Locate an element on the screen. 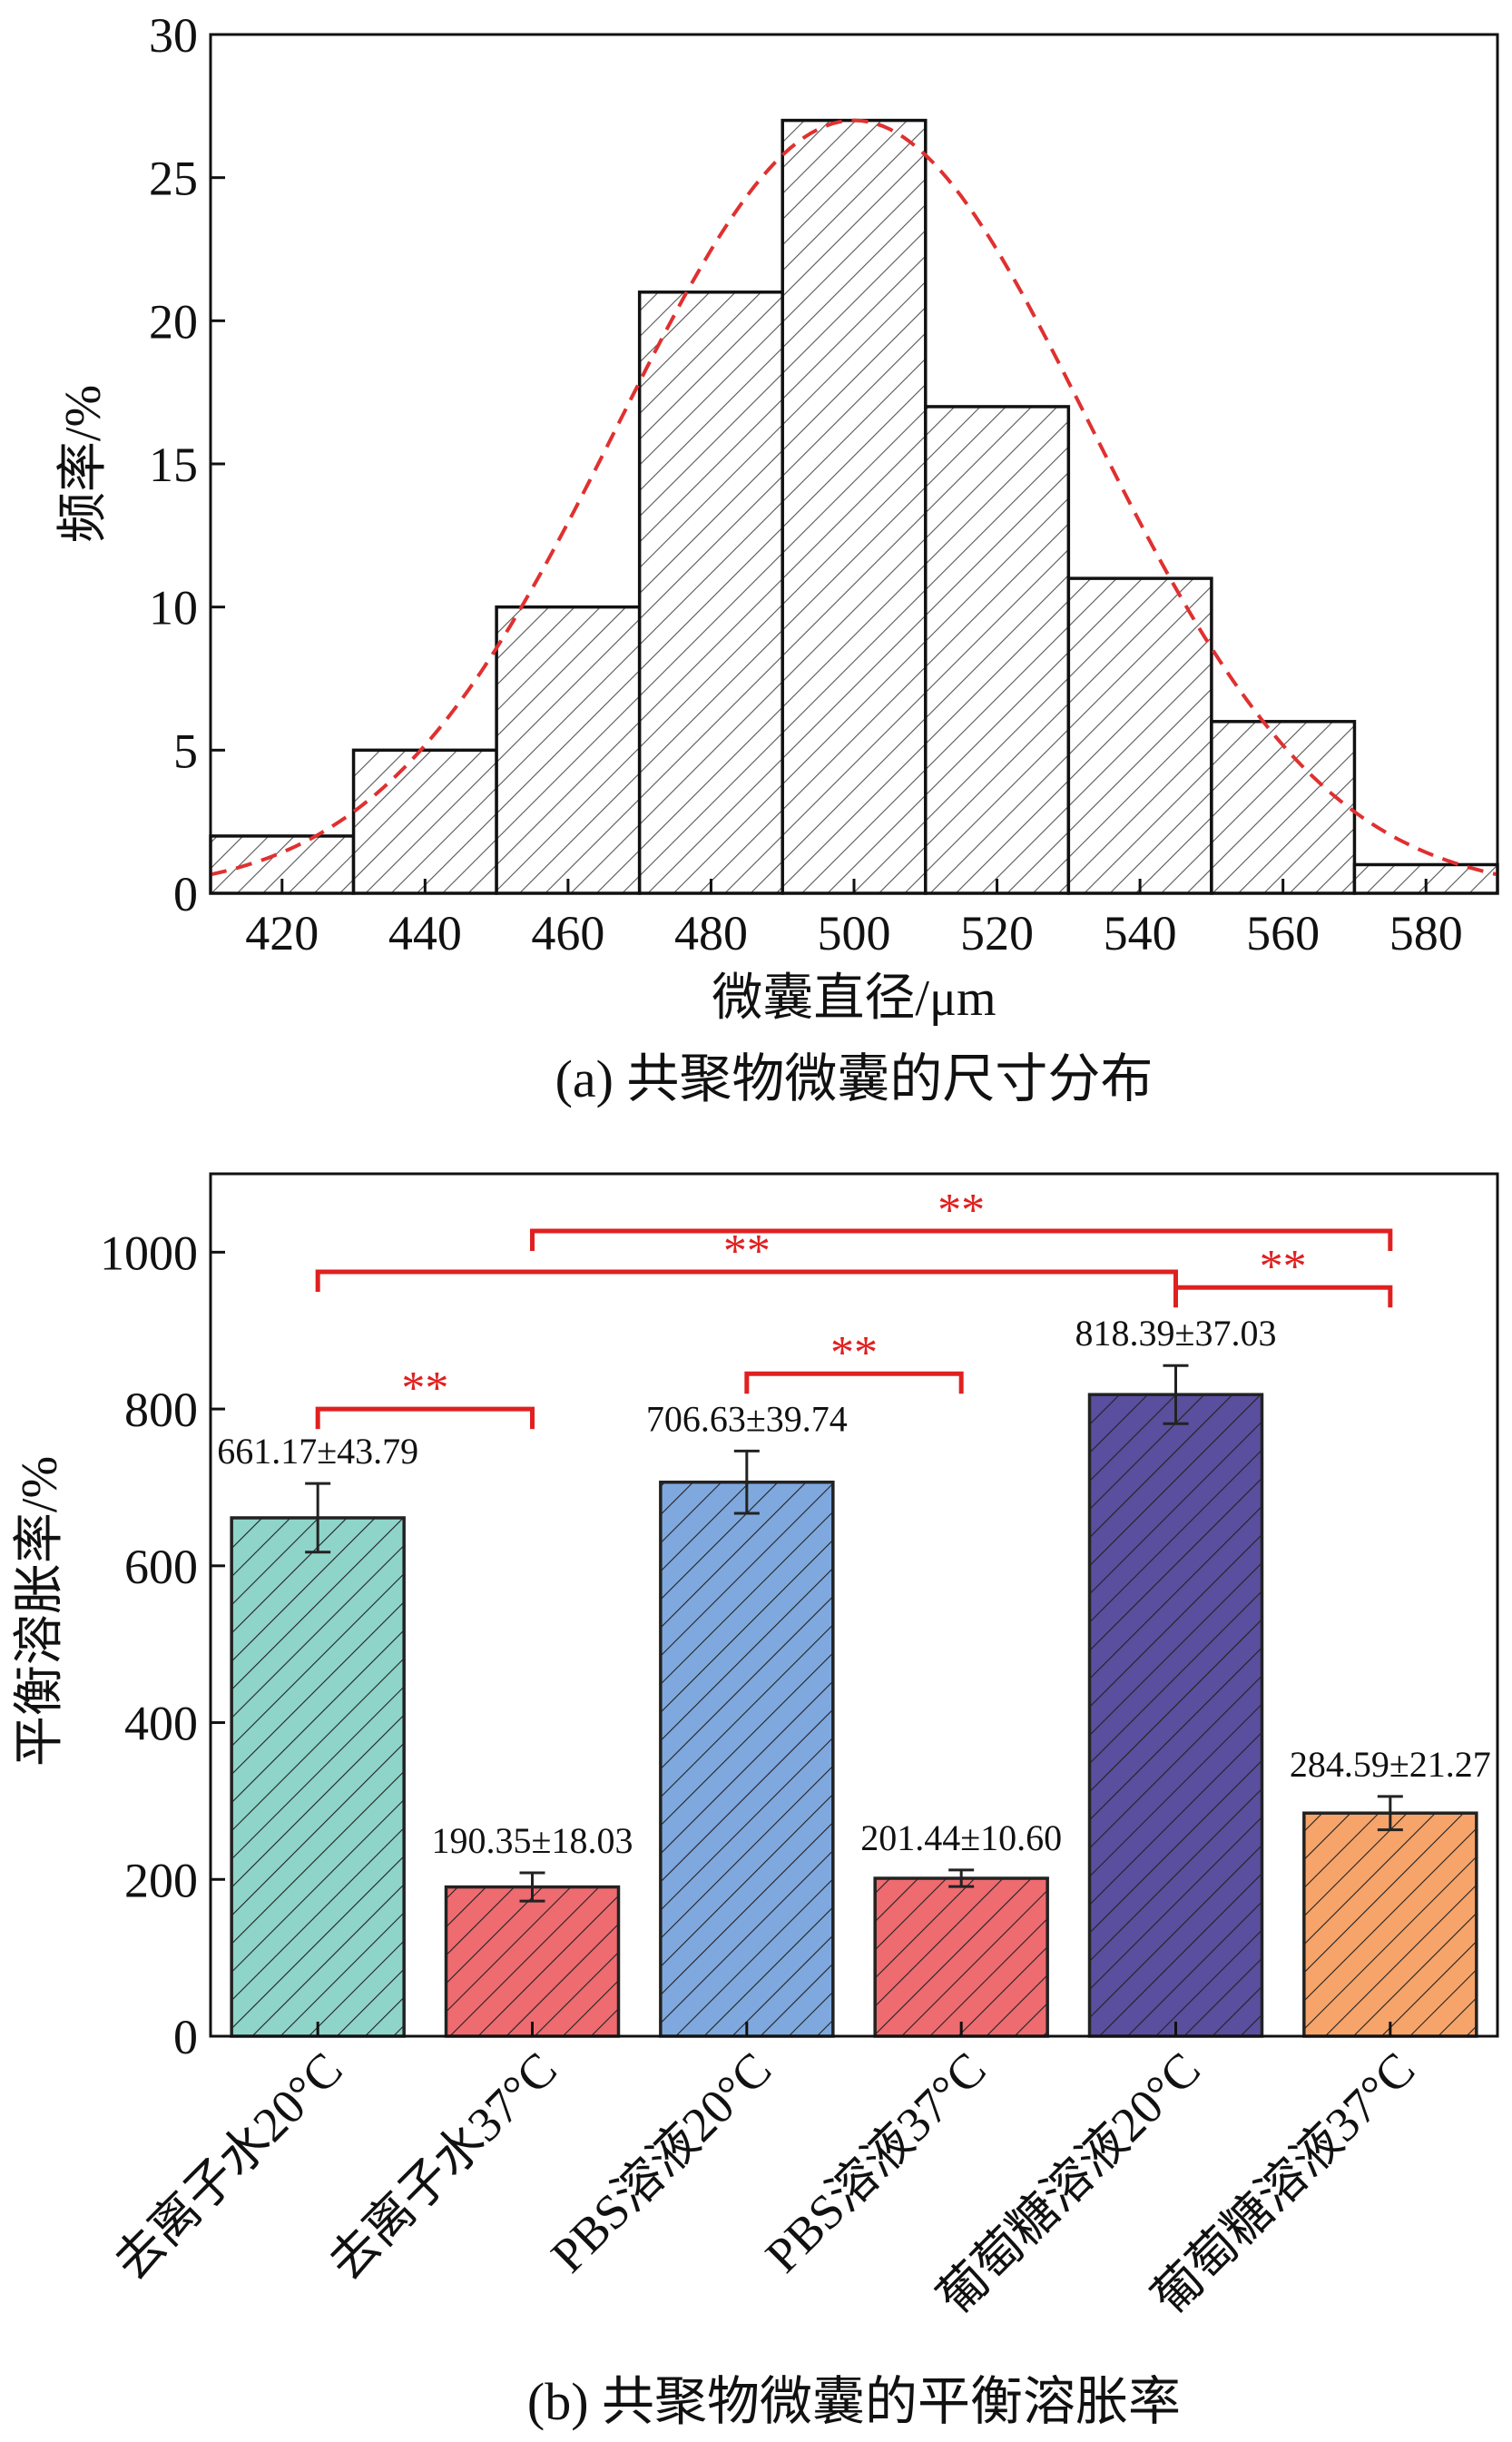 Image resolution: width=1512 pixels, height=2442 pixels. y-tick-label: 200 is located at coordinates (161, 1880).